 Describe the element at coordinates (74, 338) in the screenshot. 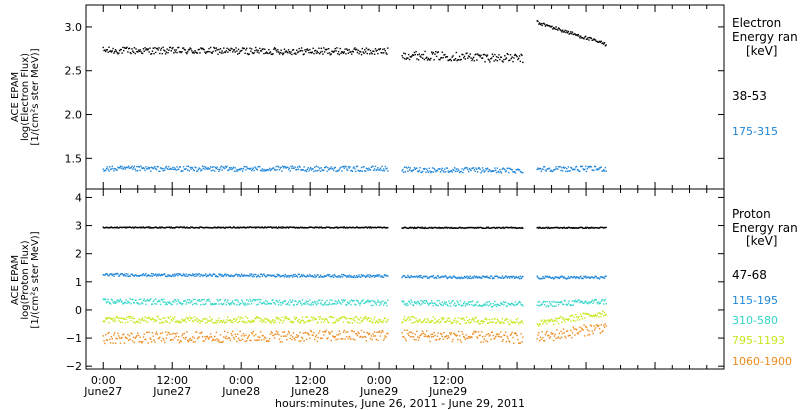

I see `y-tick-label: −1` at that location.